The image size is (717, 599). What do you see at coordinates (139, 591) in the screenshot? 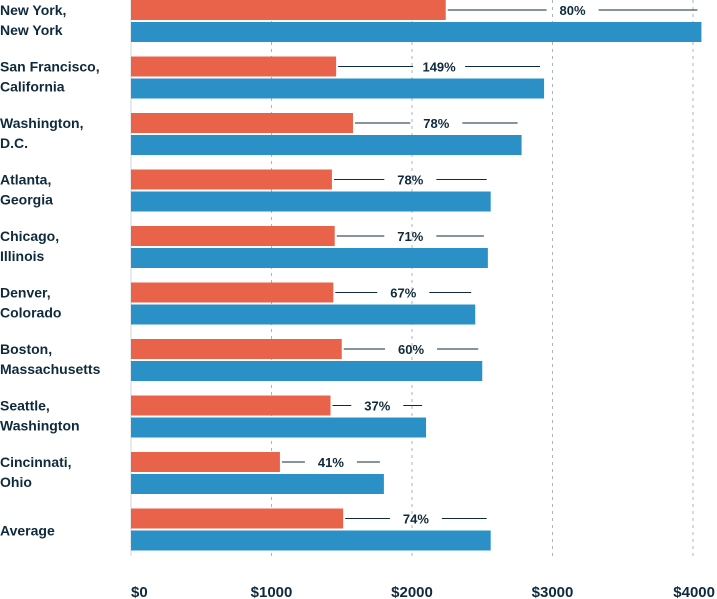
I see `x-tick-label: $0` at bounding box center [139, 591].